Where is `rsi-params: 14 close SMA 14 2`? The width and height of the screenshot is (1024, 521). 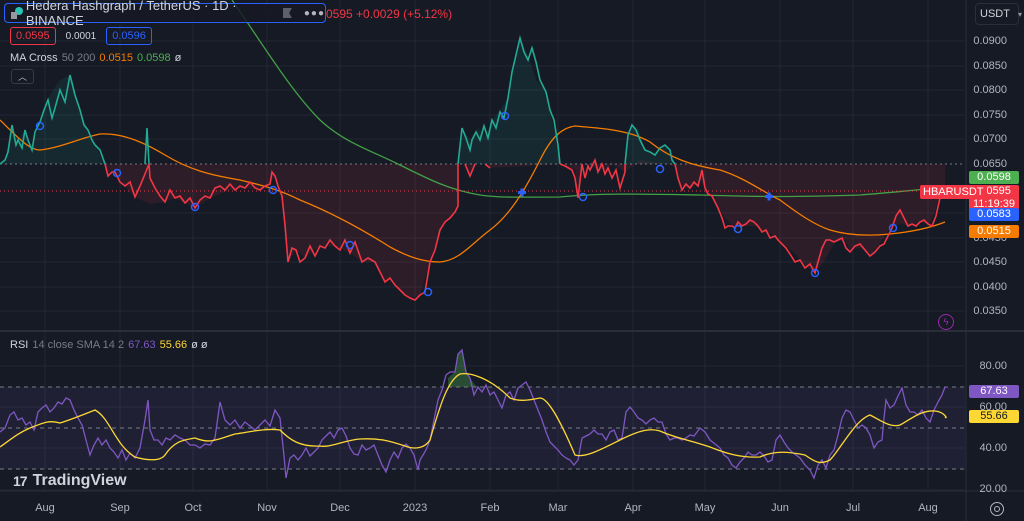
rsi-params: 14 close SMA 14 2 is located at coordinates (78, 345).